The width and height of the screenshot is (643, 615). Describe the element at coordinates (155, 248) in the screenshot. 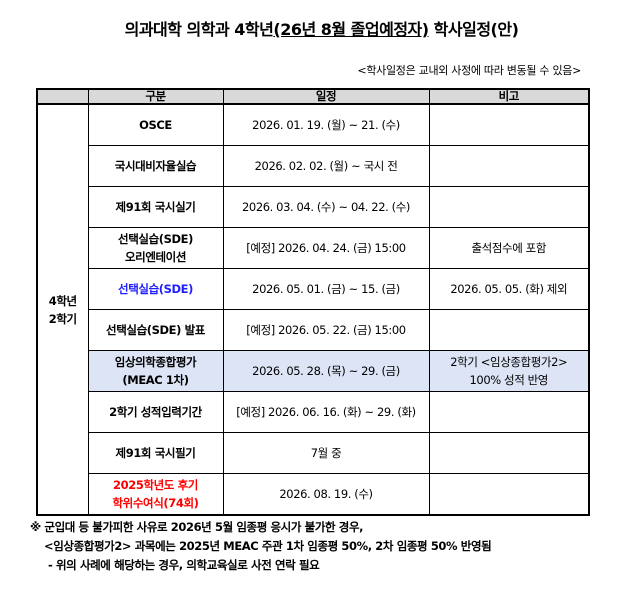

I see `row-category: 선택실습(SDE) 오리엔테이션` at that location.